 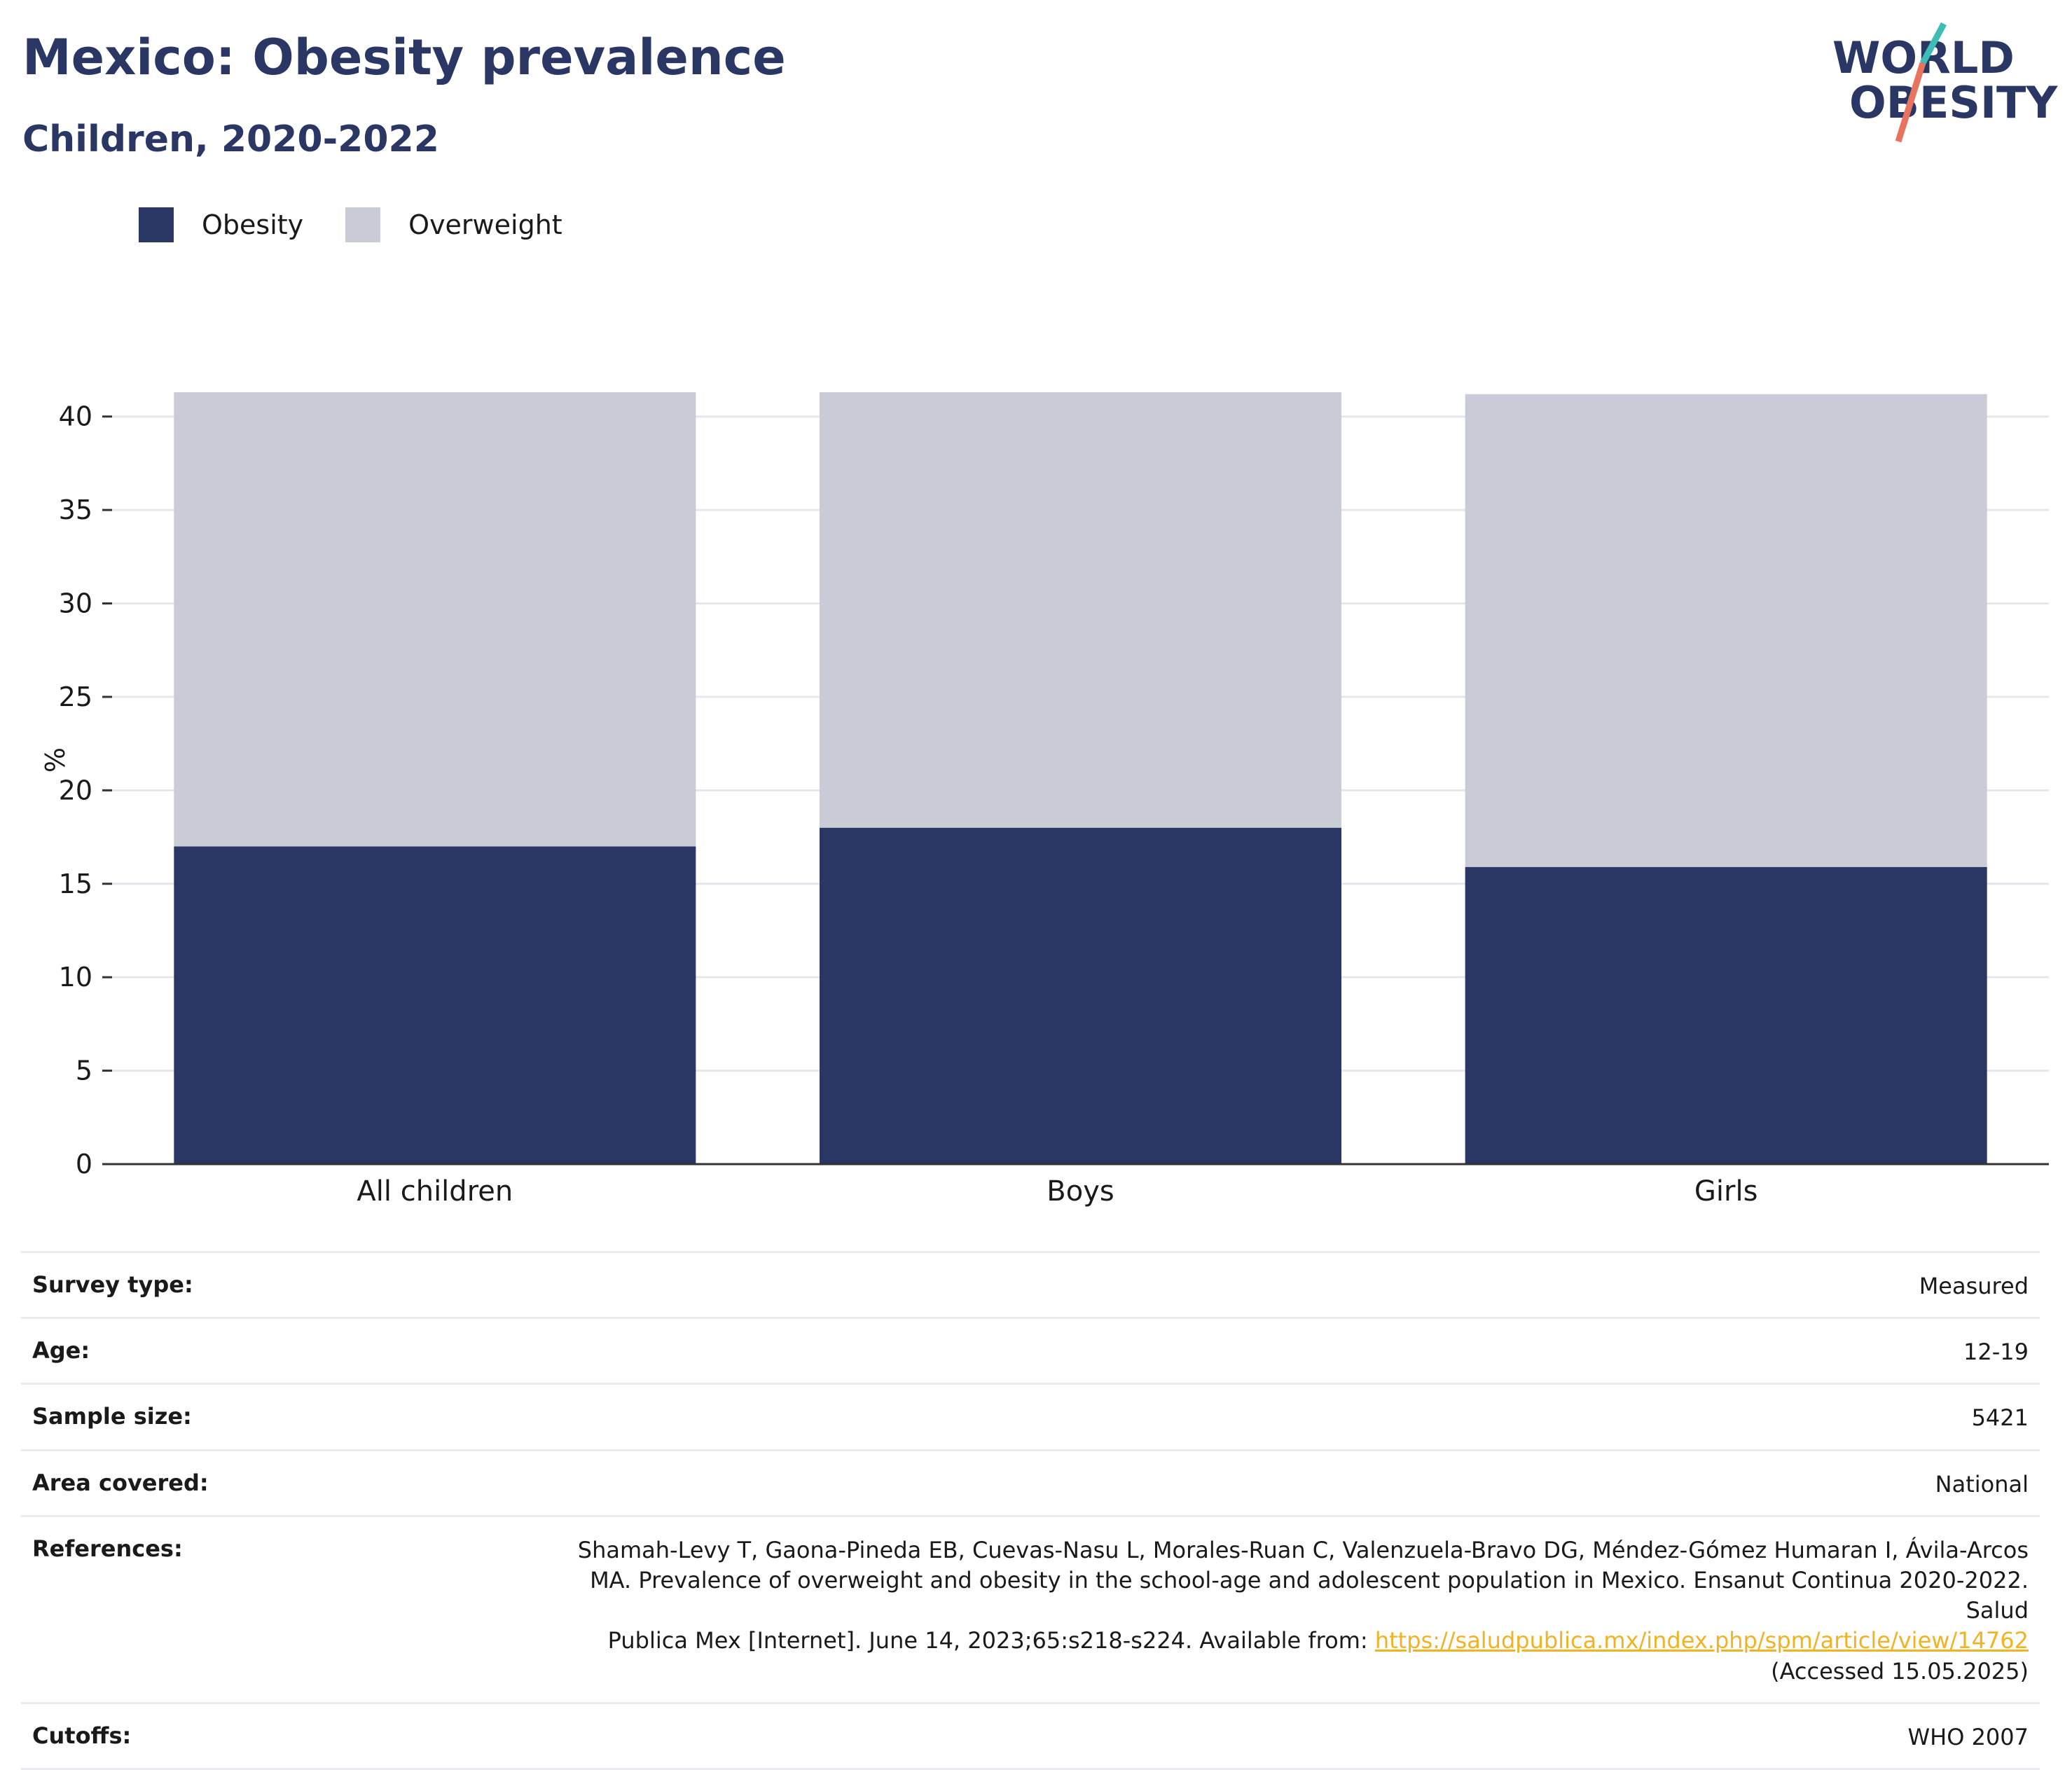 I want to click on legend-swatch-obesity, so click(x=157, y=224).